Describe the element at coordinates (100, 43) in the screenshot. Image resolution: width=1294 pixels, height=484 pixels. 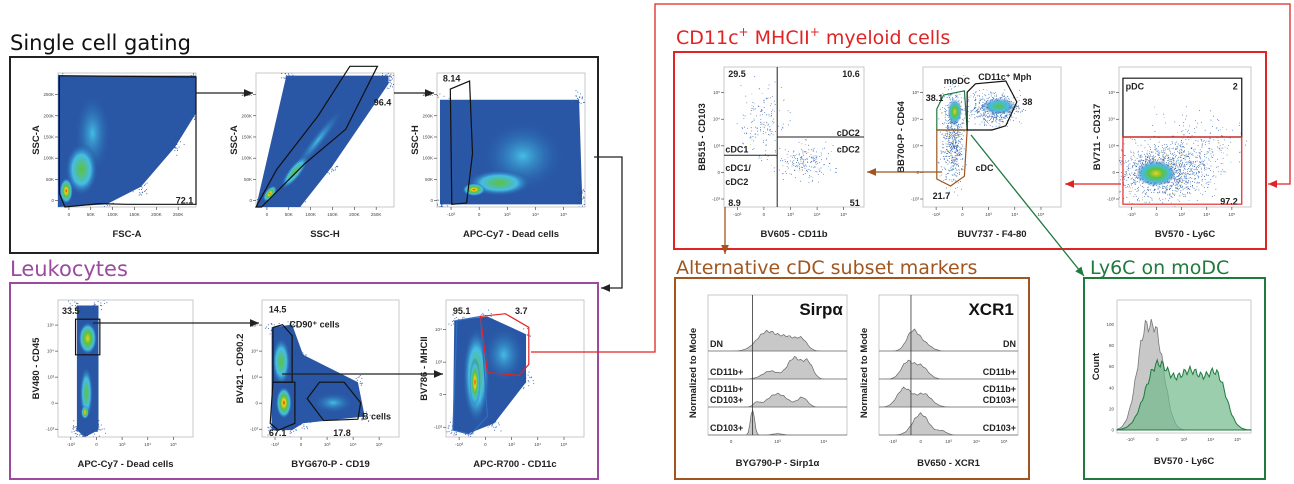
I see `single-cell-gating-title: Single cell gating` at that location.